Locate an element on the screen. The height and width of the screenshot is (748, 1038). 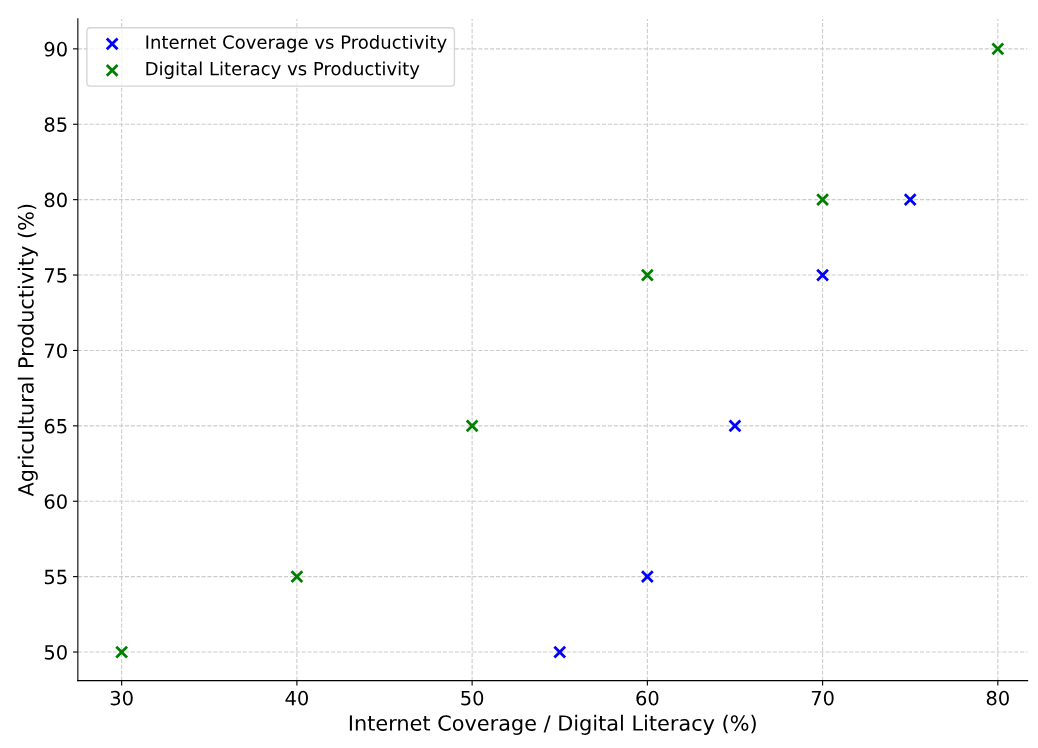
y-tick-label: 70 is located at coordinates (55, 351).